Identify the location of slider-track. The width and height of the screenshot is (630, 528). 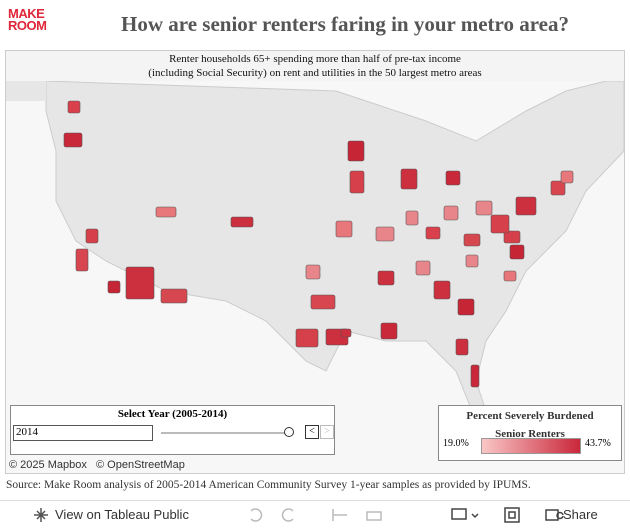
(225, 433).